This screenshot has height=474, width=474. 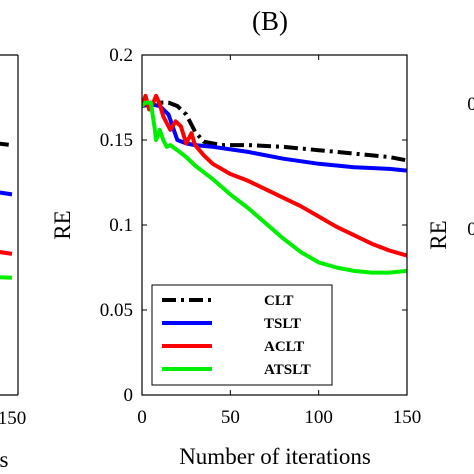 What do you see at coordinates (121, 225) in the screenshot?
I see `y-tick-label: 0.1` at bounding box center [121, 225].